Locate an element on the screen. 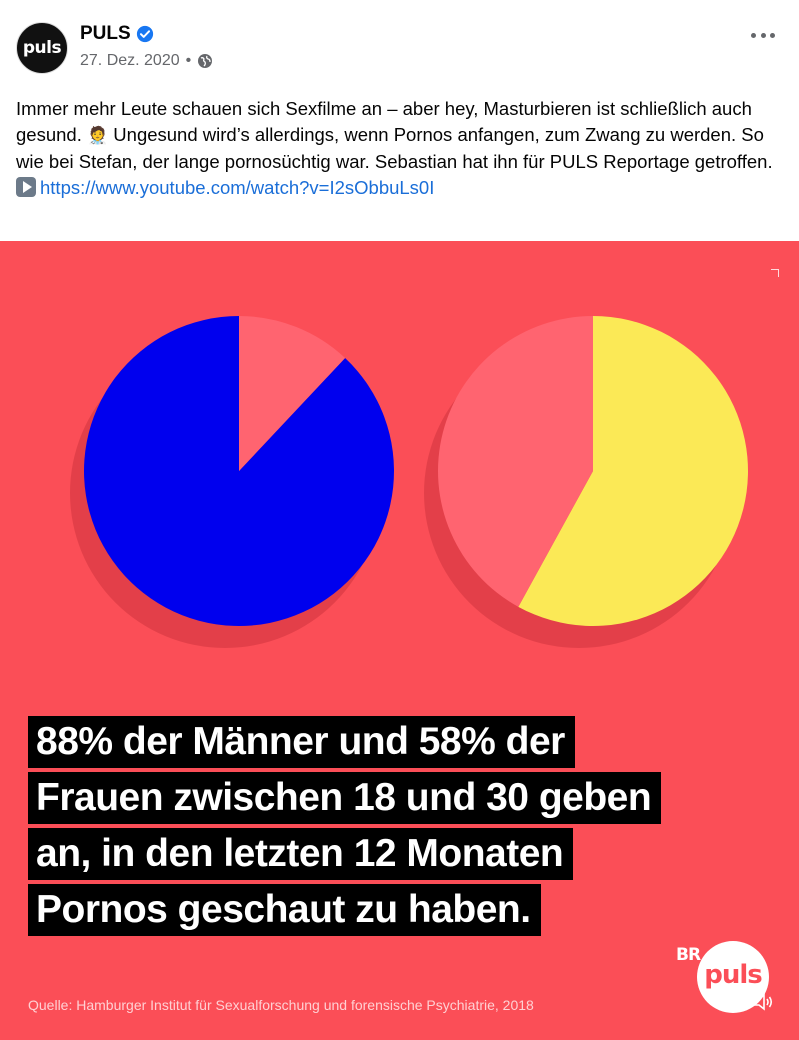 The width and height of the screenshot is (799, 1040). headline-line-3: an, in den letzten 12 Monaten is located at coordinates (301, 854).